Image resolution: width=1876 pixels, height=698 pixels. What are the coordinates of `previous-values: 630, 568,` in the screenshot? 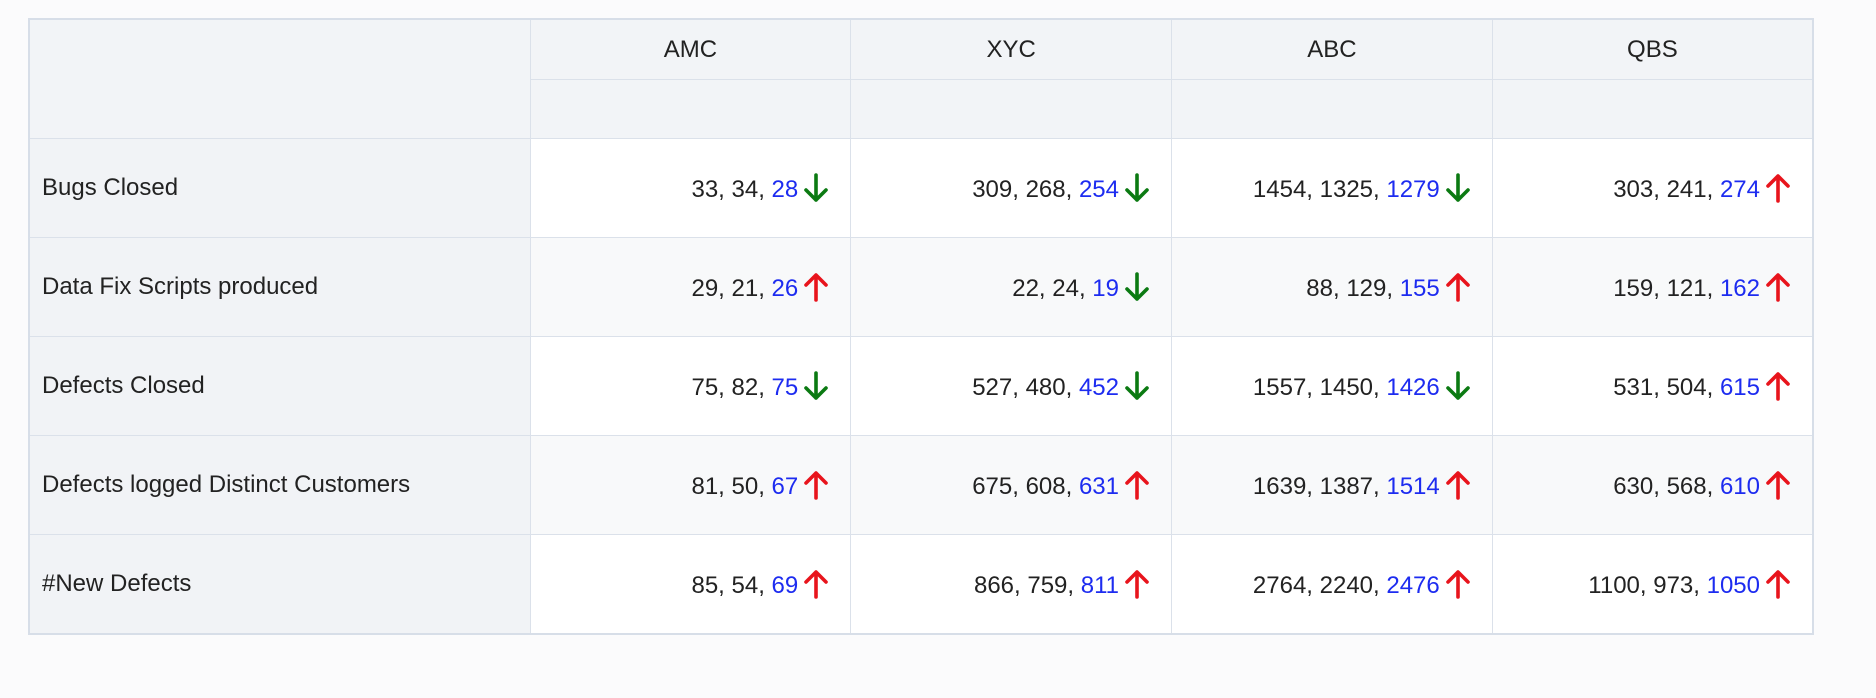 It's located at (1666, 486).